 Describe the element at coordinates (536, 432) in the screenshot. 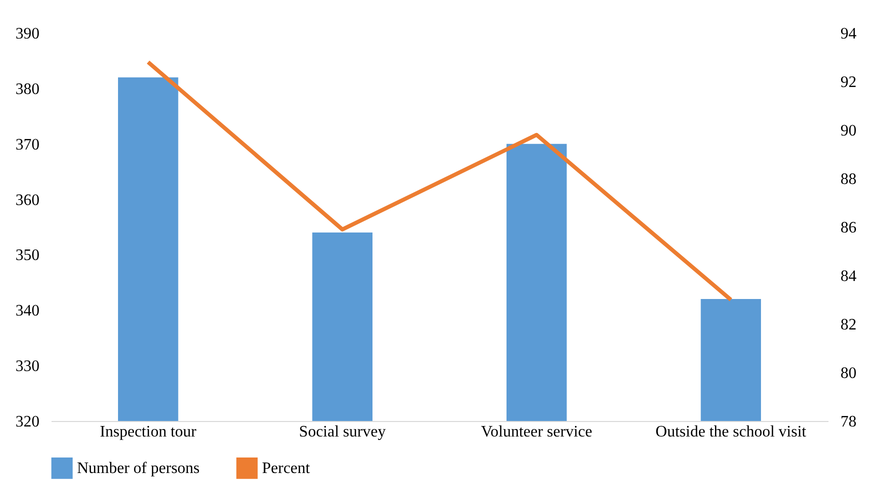

I see `x-tick-label: Volunteer service` at that location.